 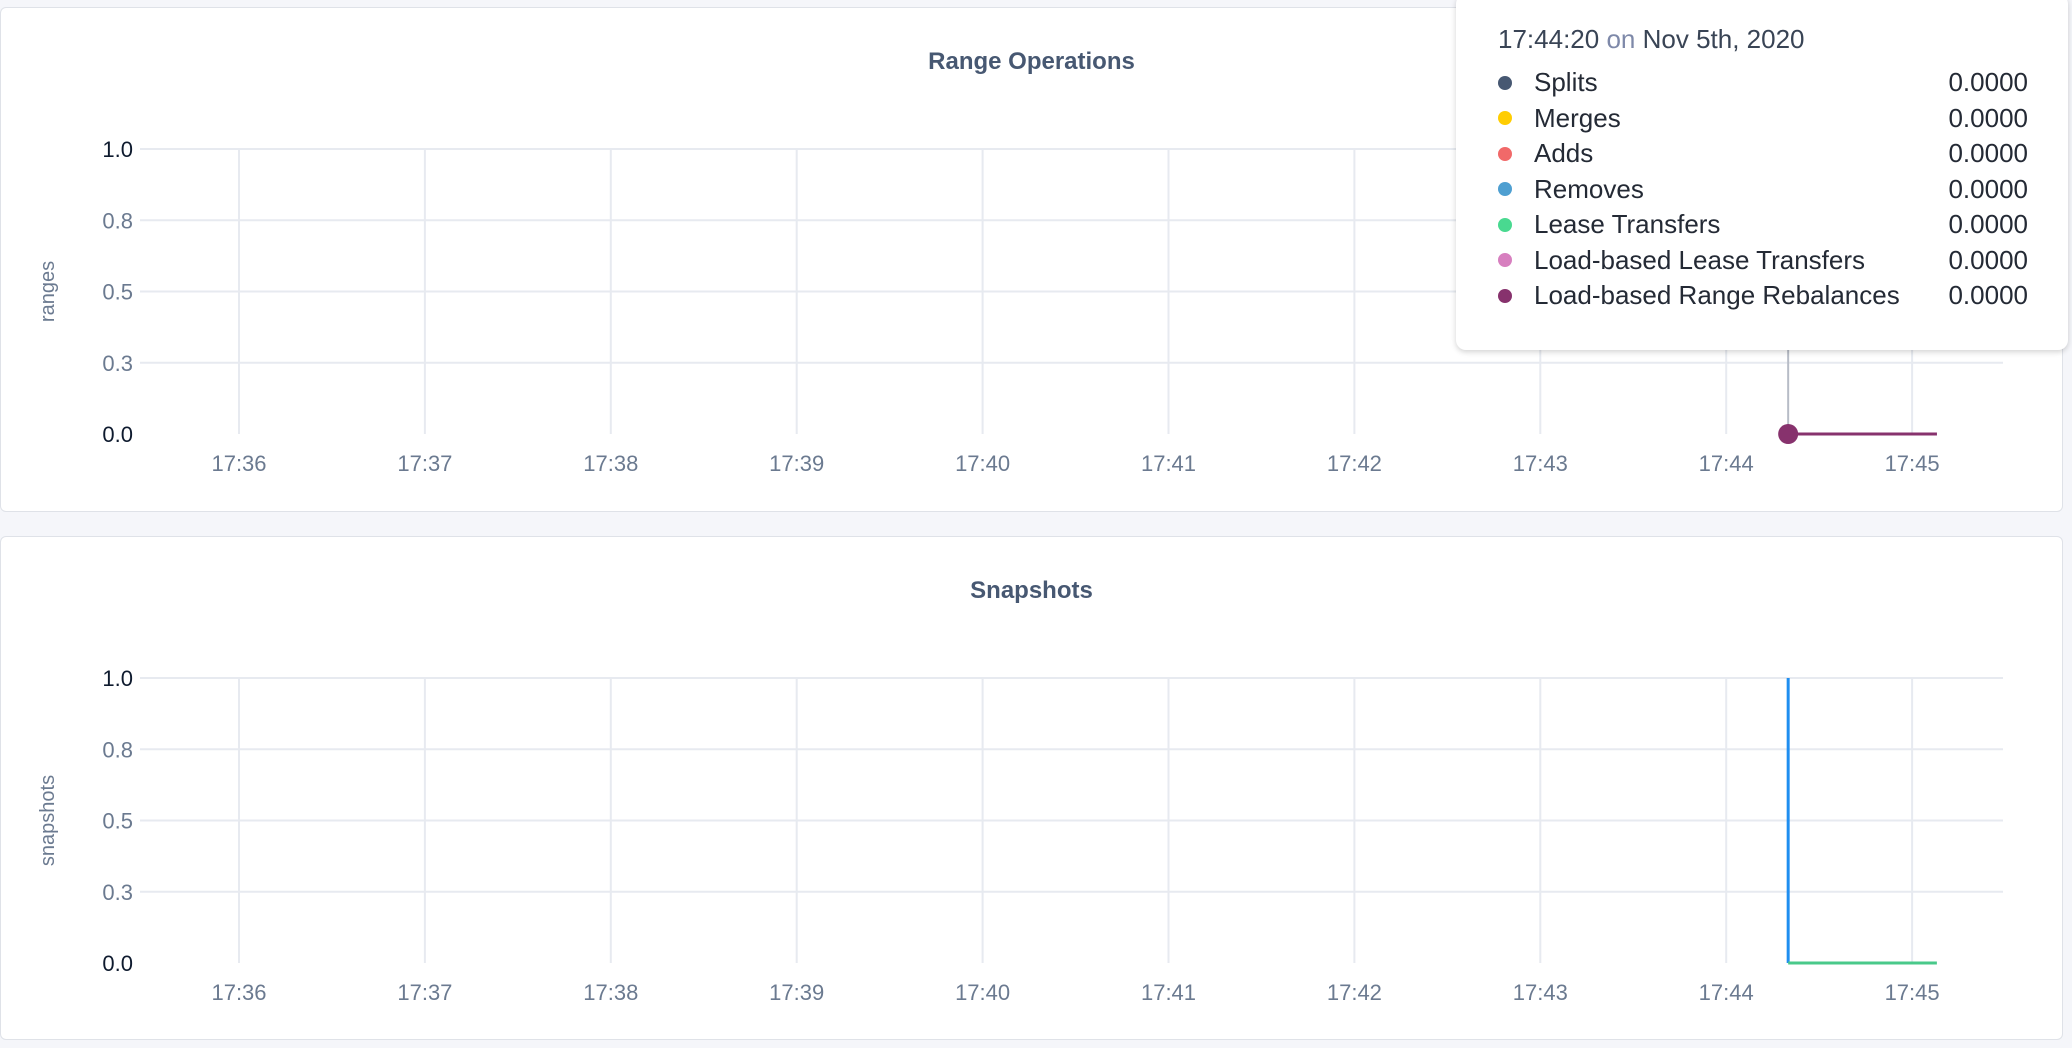 I want to click on tooltip-series-label: Lease Transfers, so click(x=1627, y=224).